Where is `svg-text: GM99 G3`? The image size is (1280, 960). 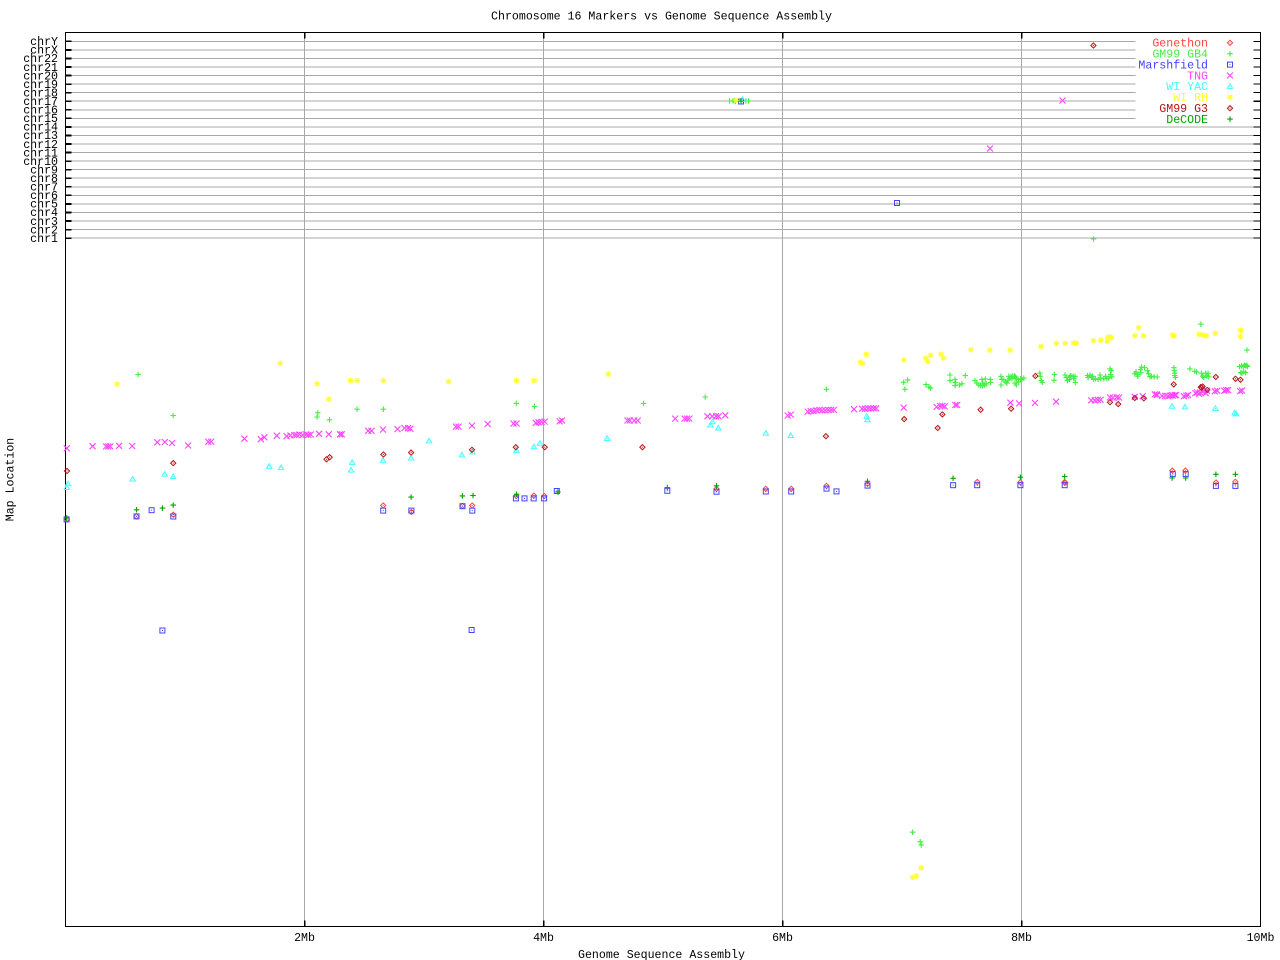 svg-text: GM99 G3 is located at coordinates (1183, 109).